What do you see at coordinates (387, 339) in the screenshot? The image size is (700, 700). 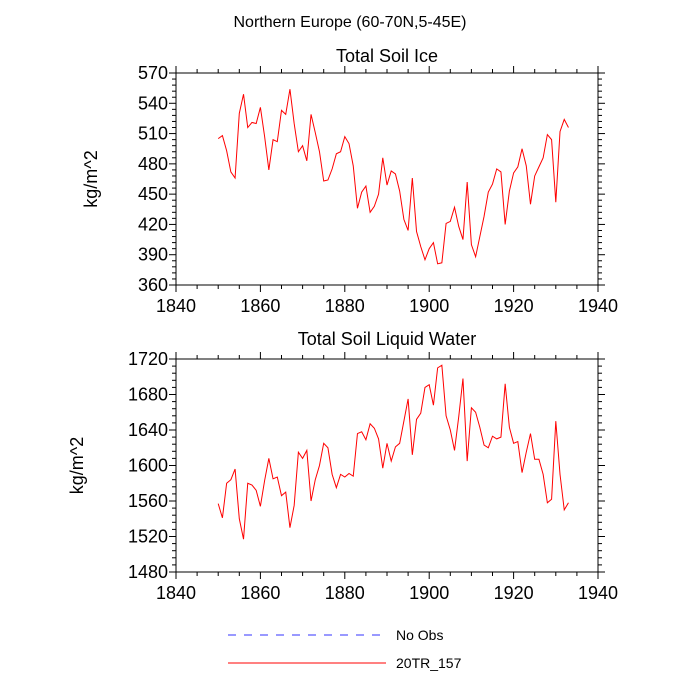 I see `total-soil-liquid-water-title: Total Soil Liquid Water` at bounding box center [387, 339].